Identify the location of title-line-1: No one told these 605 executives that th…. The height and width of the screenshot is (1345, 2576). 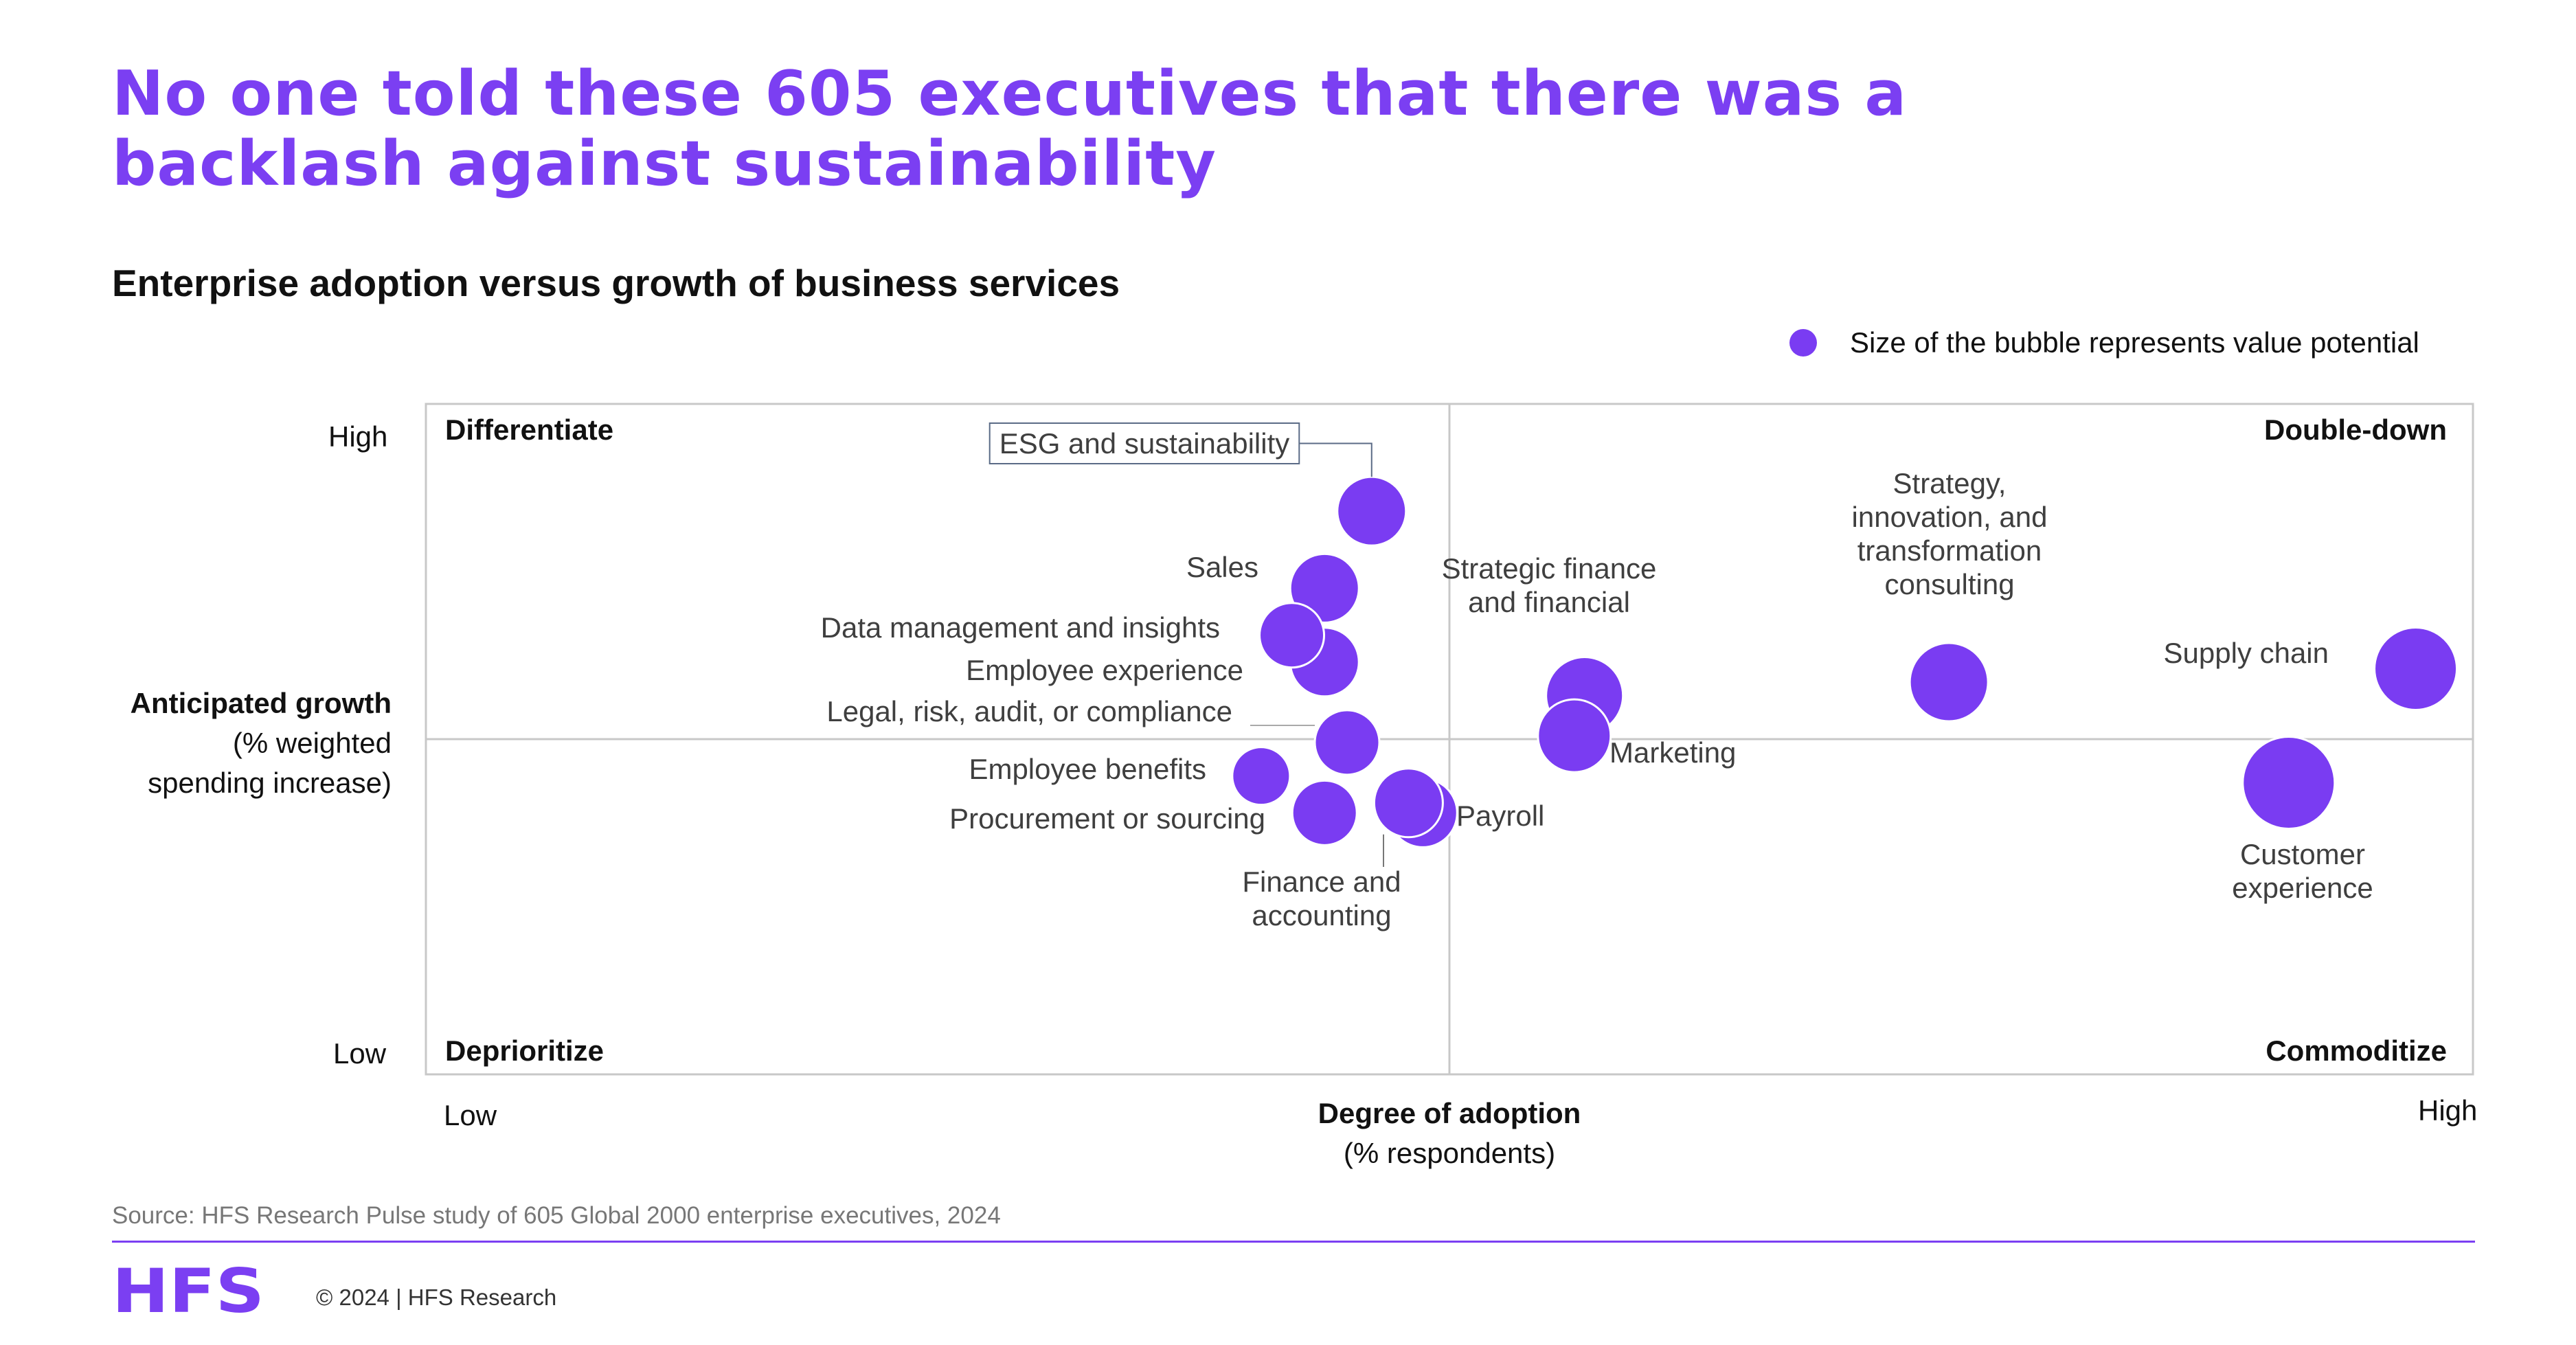
(1010, 94).